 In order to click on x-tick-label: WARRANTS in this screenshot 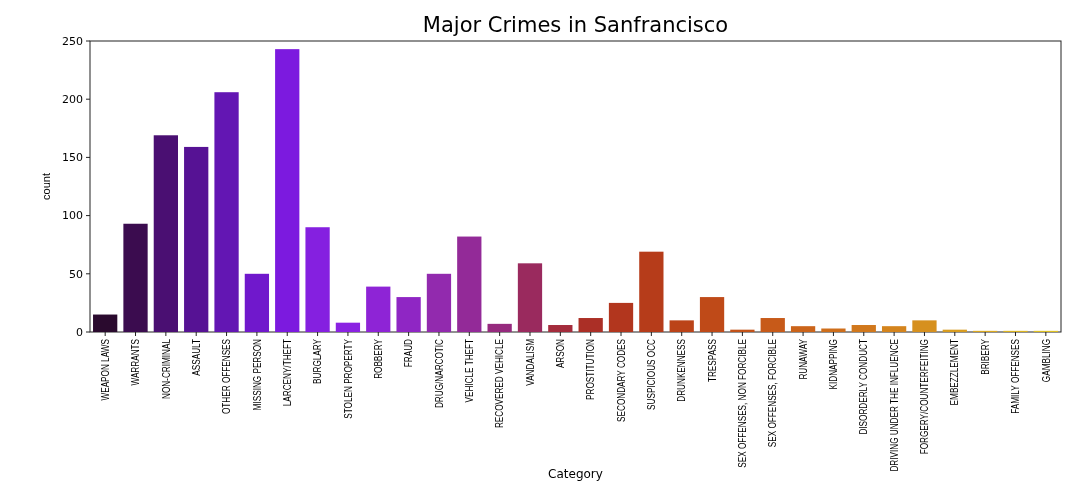, I will do `click(135, 362)`.